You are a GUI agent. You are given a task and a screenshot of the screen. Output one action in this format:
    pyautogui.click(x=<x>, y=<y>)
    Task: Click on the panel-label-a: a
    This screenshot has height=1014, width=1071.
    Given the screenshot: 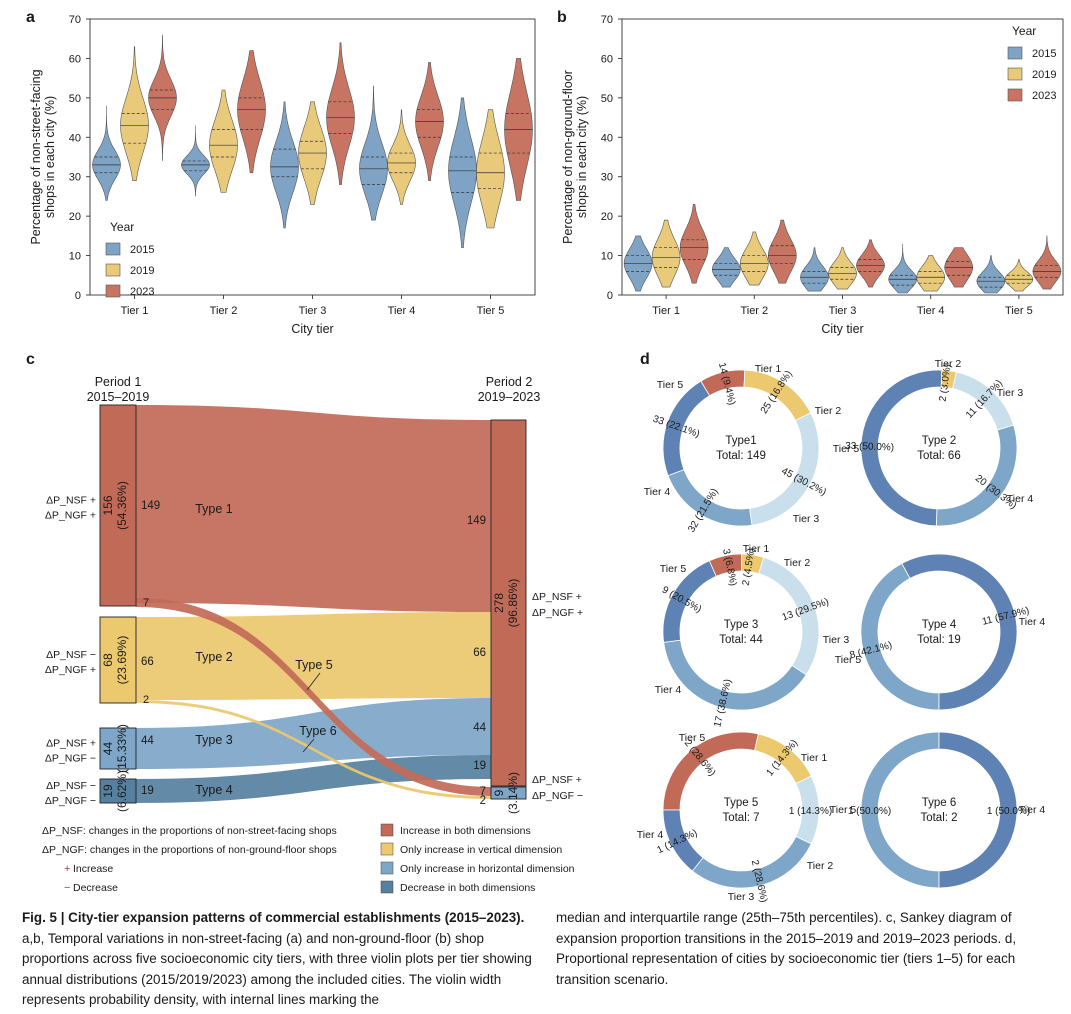 What is the action you would take?
    pyautogui.click(x=30, y=17)
    